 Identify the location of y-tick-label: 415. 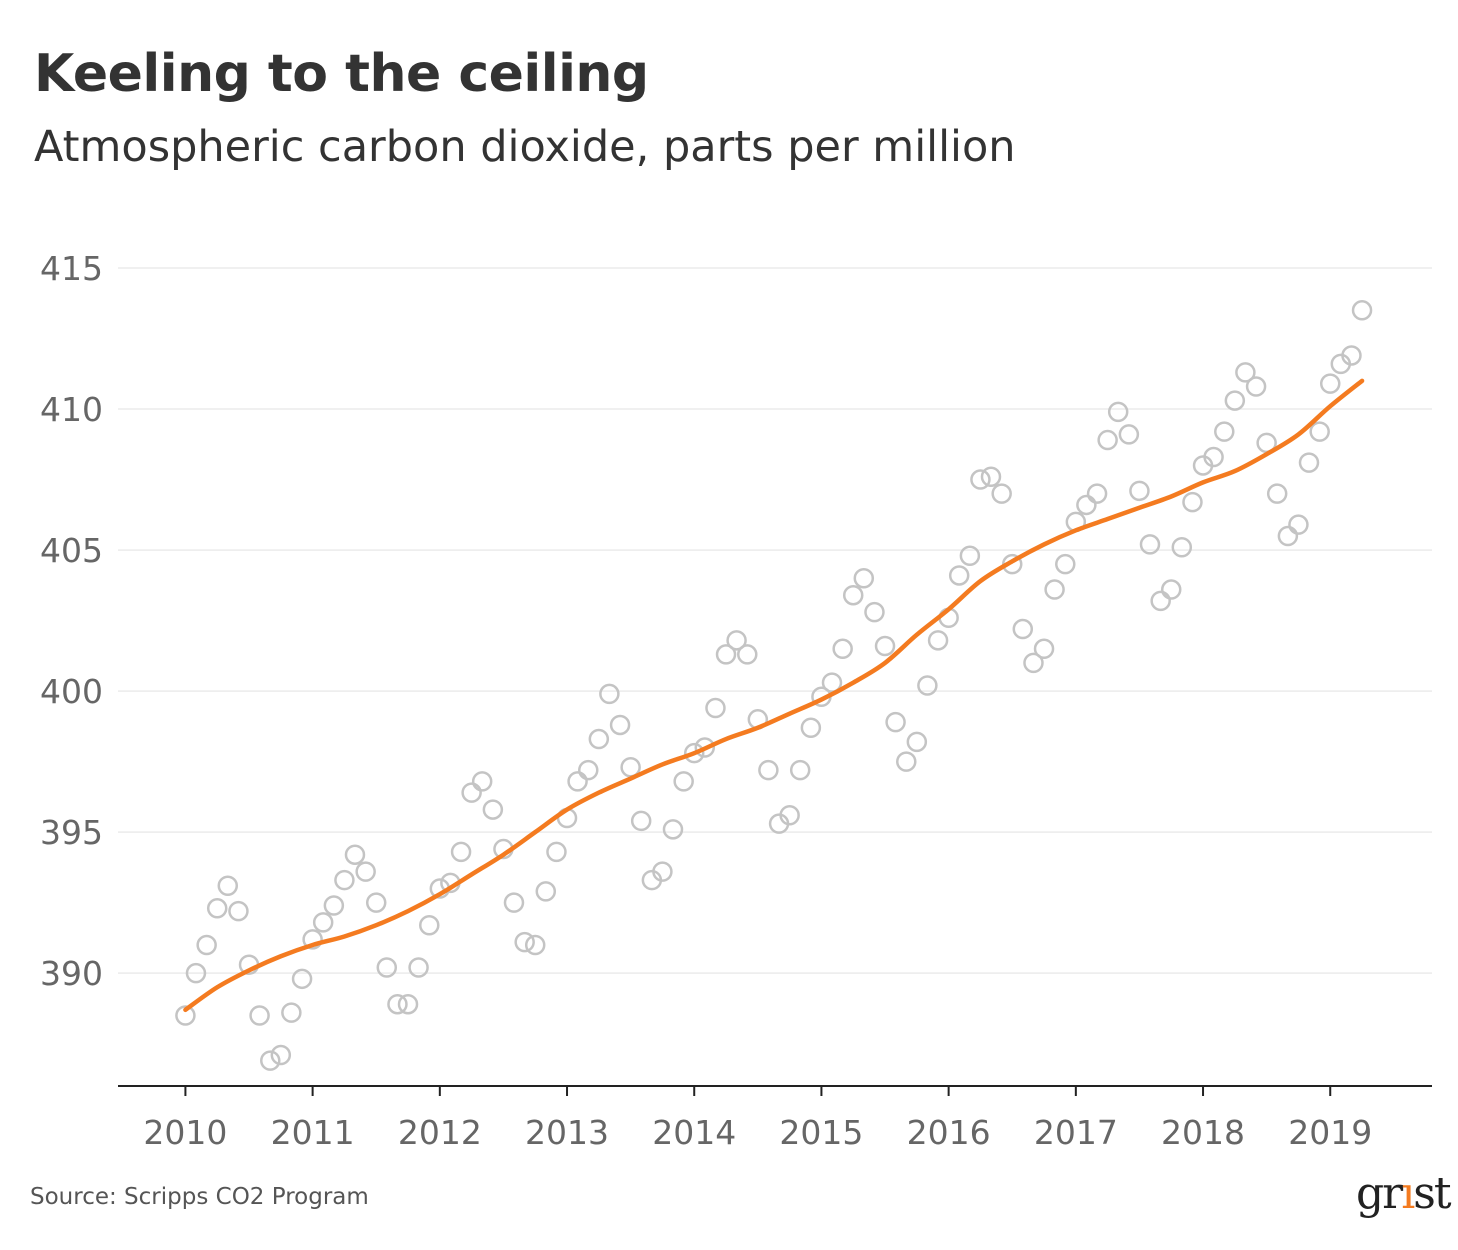
(71, 268).